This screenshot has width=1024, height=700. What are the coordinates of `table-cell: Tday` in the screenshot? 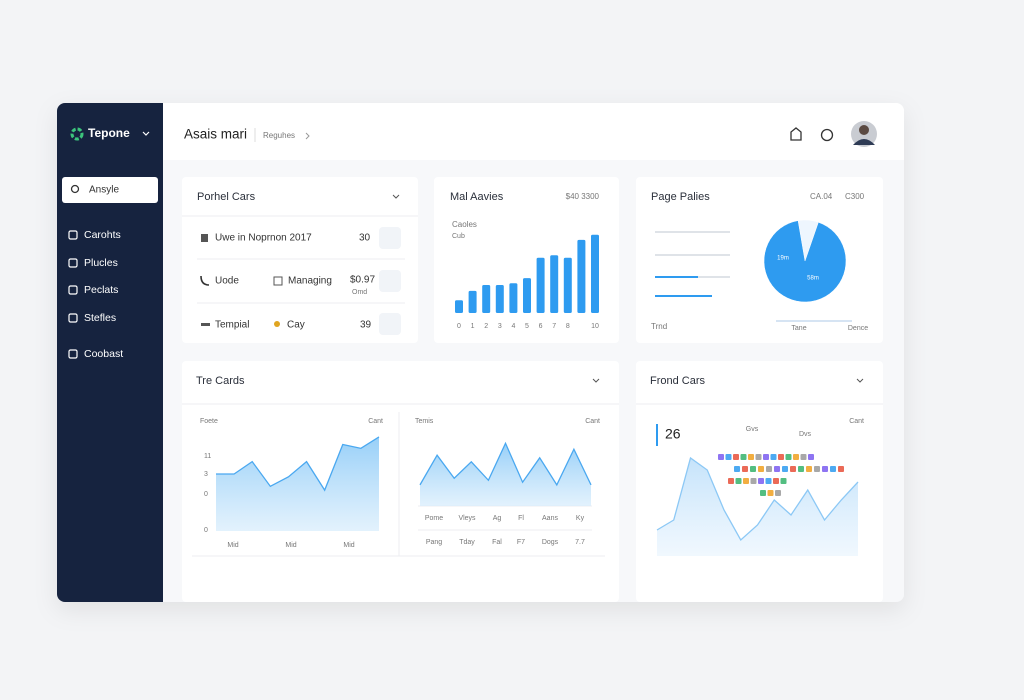 It's located at (467, 542).